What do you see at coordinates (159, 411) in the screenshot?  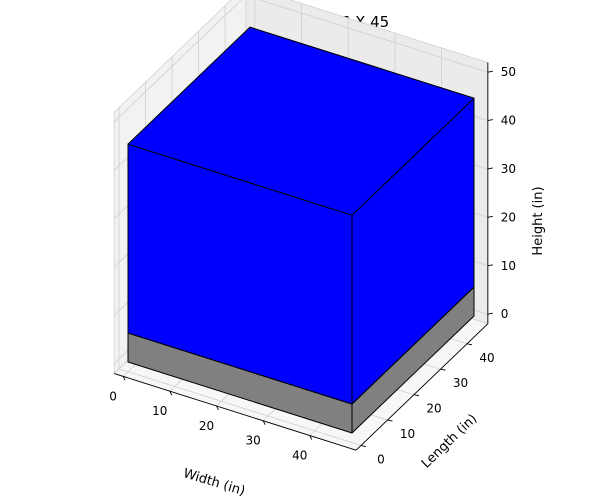 I see `x-tick-label-1: 10` at bounding box center [159, 411].